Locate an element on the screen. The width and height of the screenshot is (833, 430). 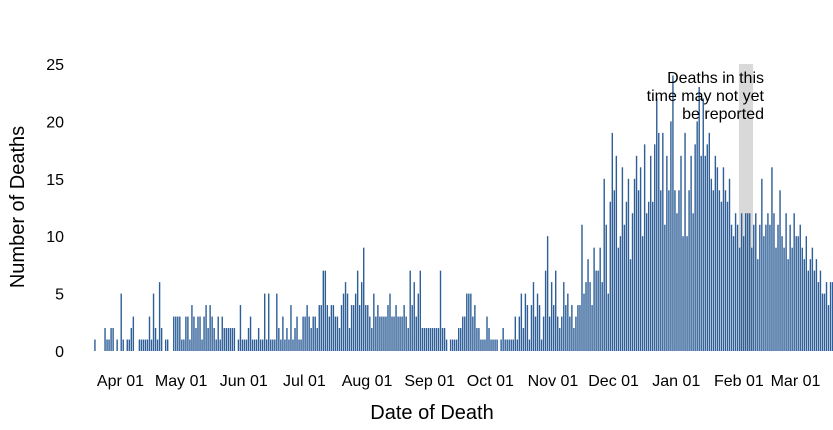
x-tick-label: Mar 01 is located at coordinates (796, 381).